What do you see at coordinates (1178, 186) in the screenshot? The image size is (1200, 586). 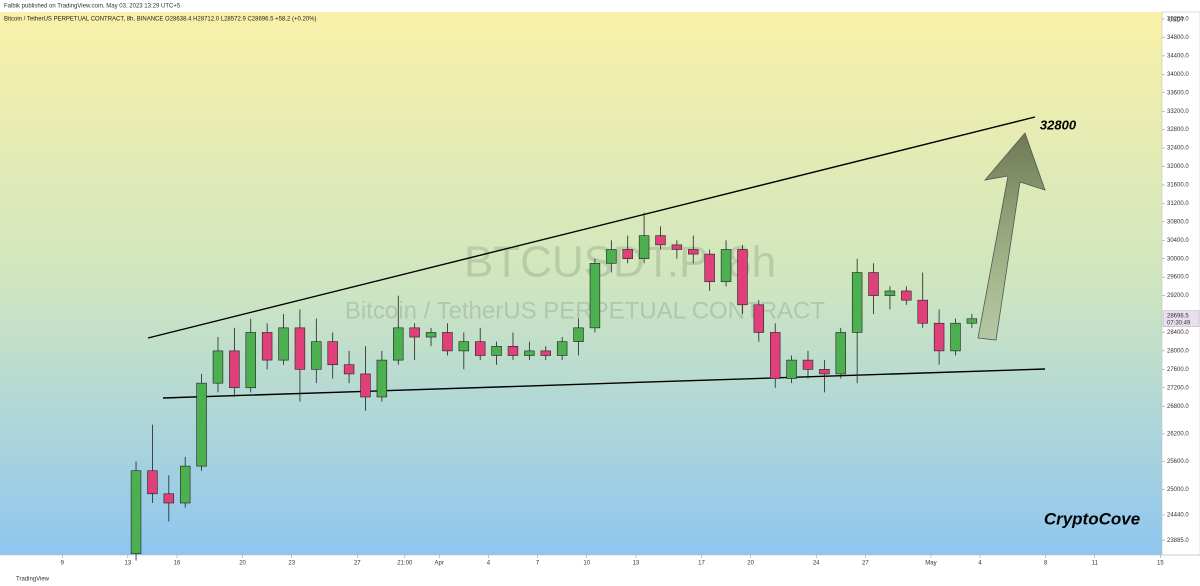 I see `y-tick-label: 31600.0` at bounding box center [1178, 186].